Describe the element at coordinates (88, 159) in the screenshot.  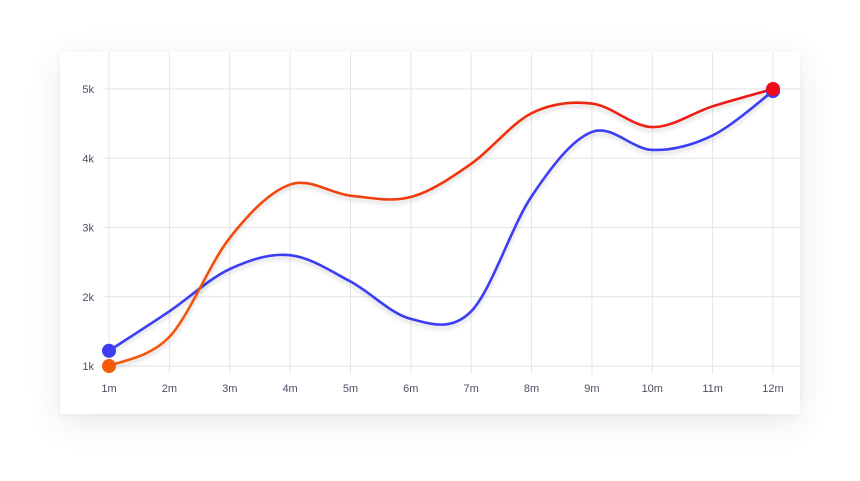
I see `y-tick-label: 4k` at that location.